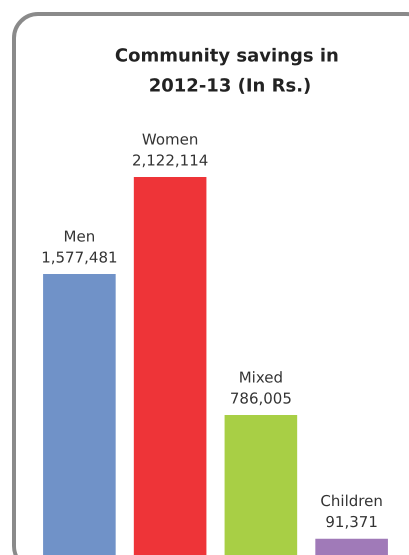  What do you see at coordinates (170, 139) in the screenshot?
I see `x-tick-label: Women` at bounding box center [170, 139].